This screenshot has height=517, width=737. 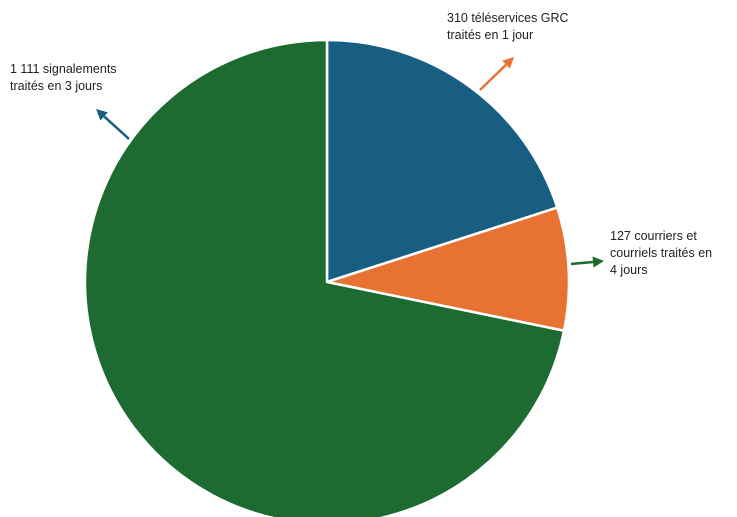 What do you see at coordinates (629, 270) in the screenshot?
I see `slice-label-line: 4 jours` at bounding box center [629, 270].